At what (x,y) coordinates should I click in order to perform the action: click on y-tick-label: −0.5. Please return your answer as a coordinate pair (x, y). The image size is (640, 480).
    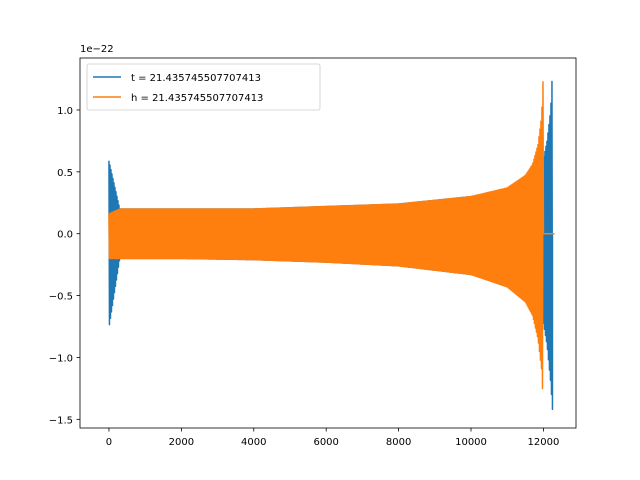
    Looking at the image, I should click on (61, 297).